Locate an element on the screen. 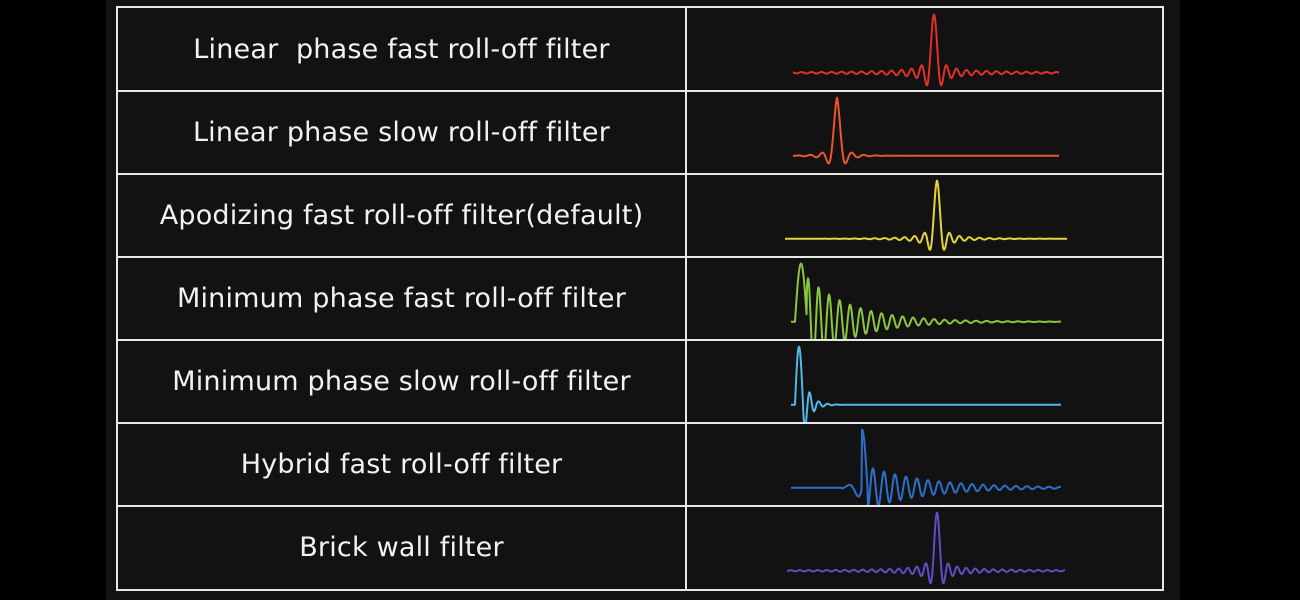 The width and height of the screenshot is (1300, 600). filter-label: Minimum phase fast roll-off filter is located at coordinates (401, 298).